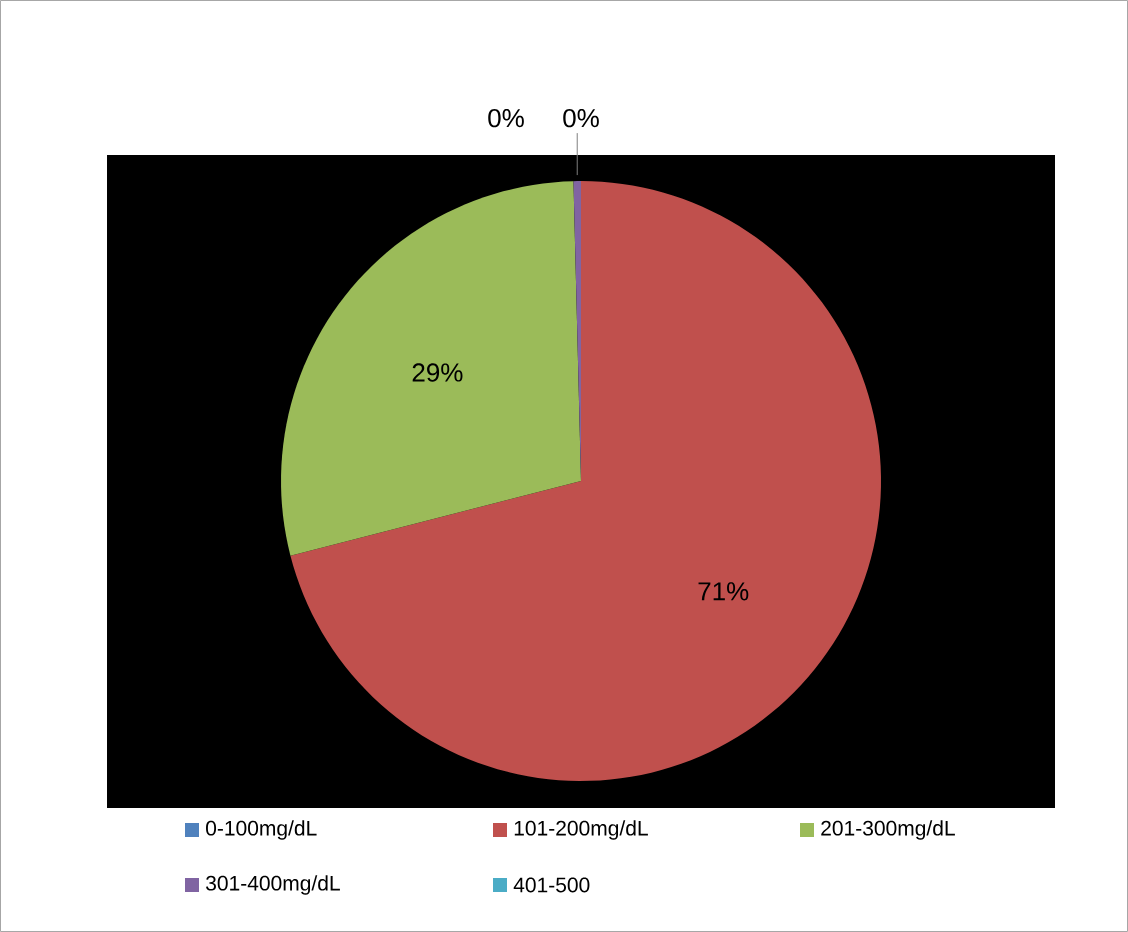 The height and width of the screenshot is (932, 1128). Describe the element at coordinates (506, 118) in the screenshot. I see `text: 0%` at that location.